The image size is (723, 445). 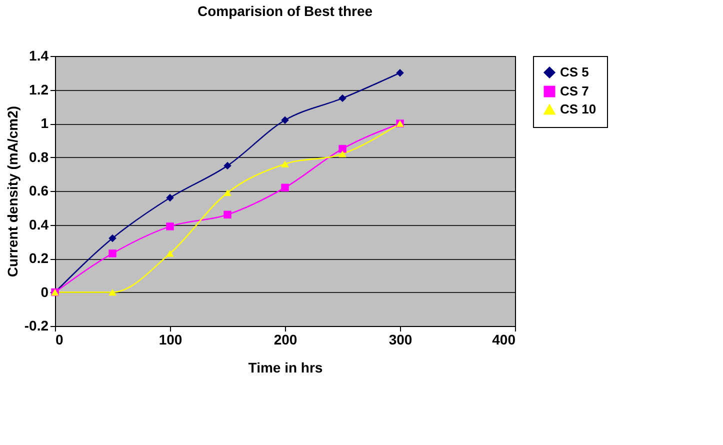 I want to click on legend-label: CS 7, so click(x=574, y=91).